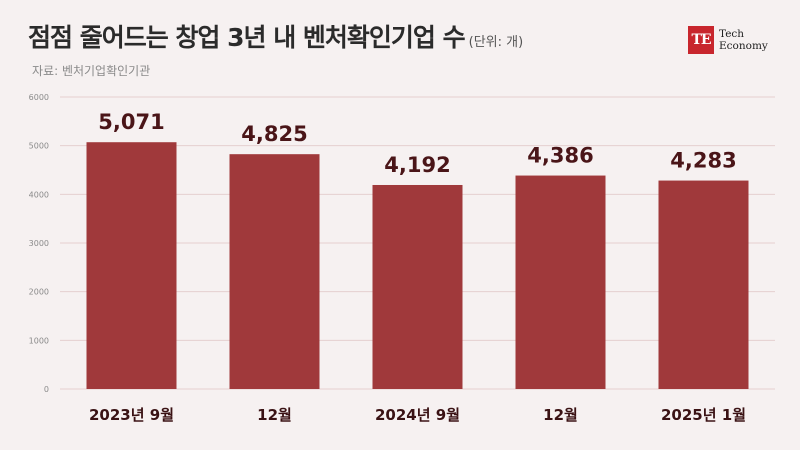  Describe the element at coordinates (91, 71) in the screenshot. I see `source-label: 자료: 벤처기업확인기관` at that location.